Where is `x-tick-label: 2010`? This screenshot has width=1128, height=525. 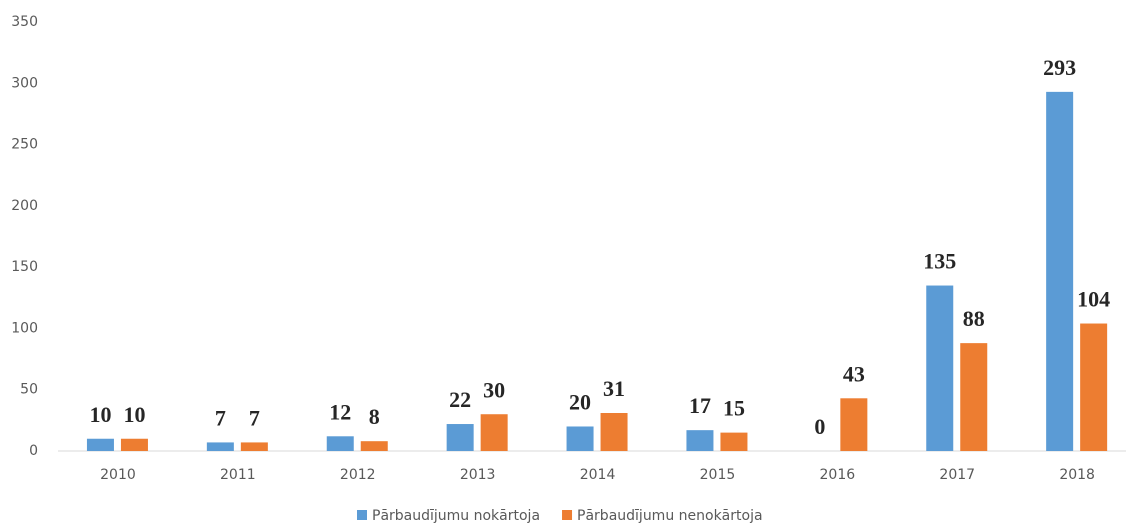 x-tick-label: 2010 is located at coordinates (118, 475).